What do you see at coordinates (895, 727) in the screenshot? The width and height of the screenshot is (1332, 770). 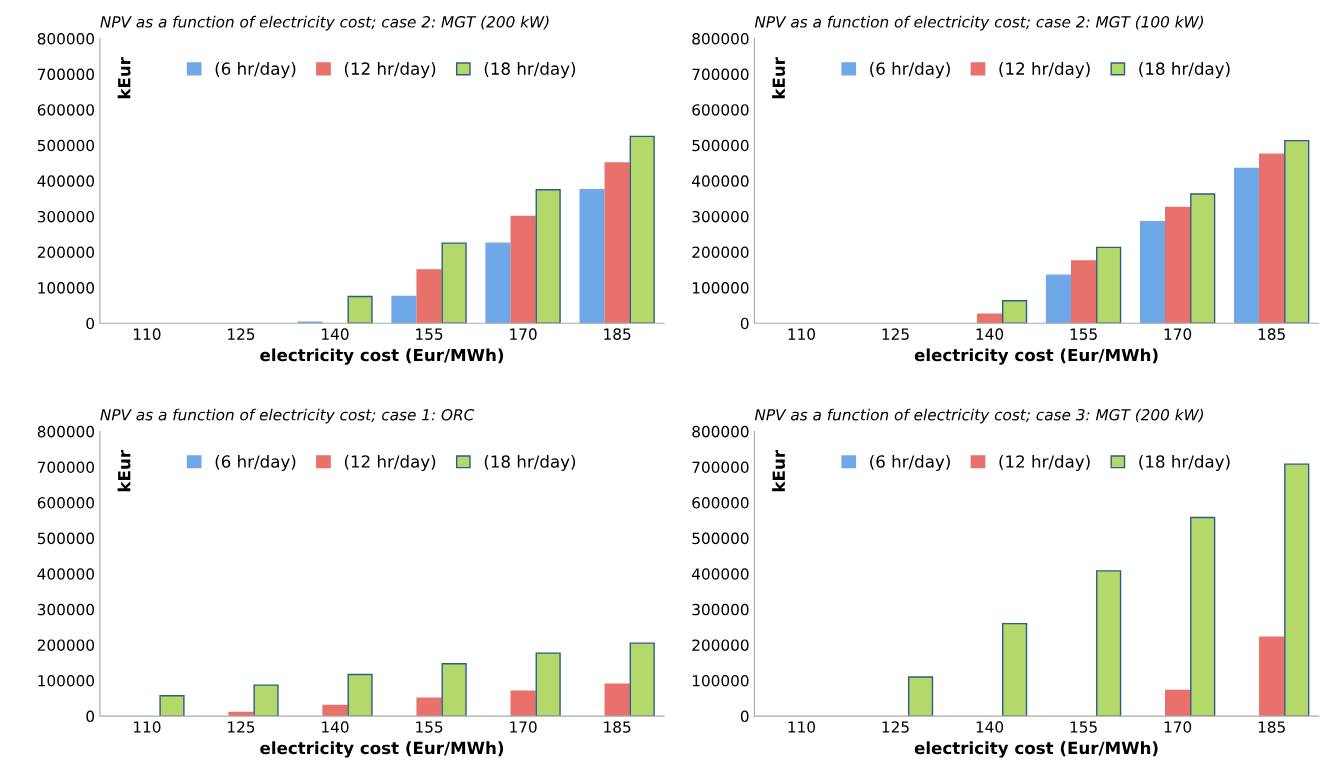 I see `x-tick-label: 125` at bounding box center [895, 727].